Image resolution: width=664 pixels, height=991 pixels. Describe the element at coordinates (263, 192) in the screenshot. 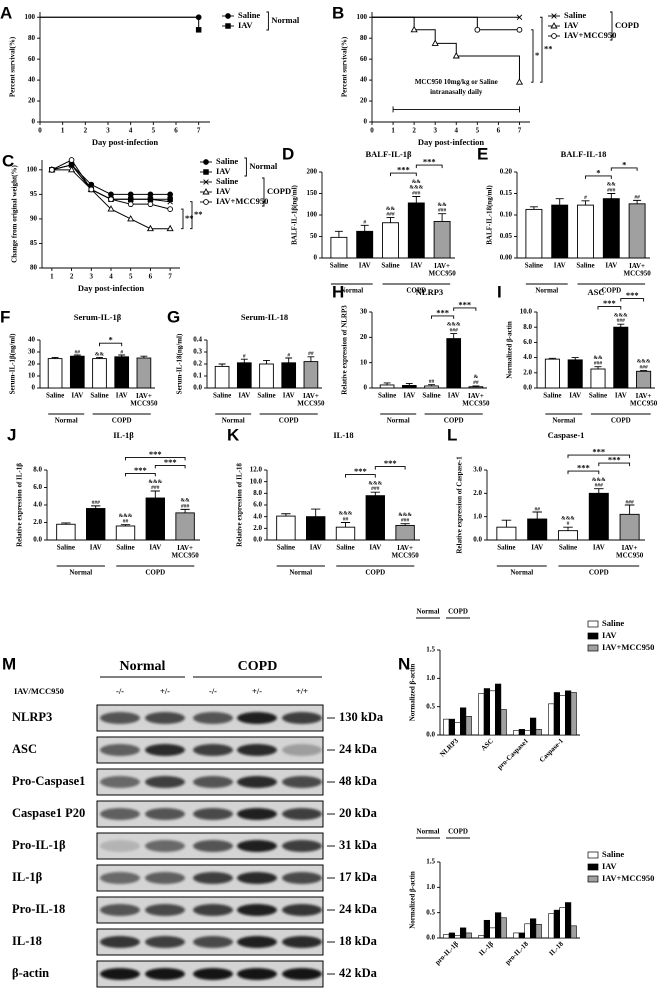

I see `legend-bracket` at that location.